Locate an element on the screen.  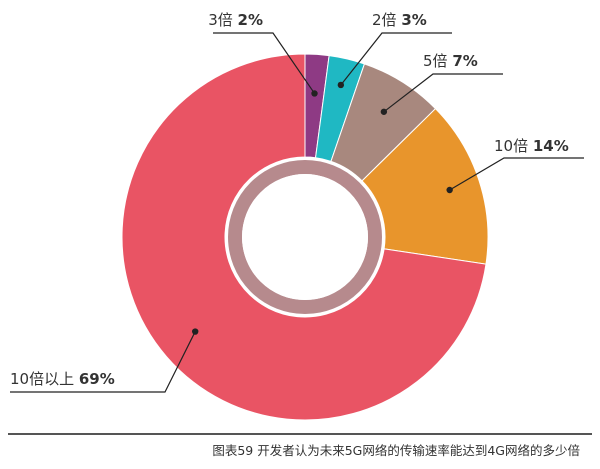
slice-label: 2倍 3% is located at coordinates (399, 20).